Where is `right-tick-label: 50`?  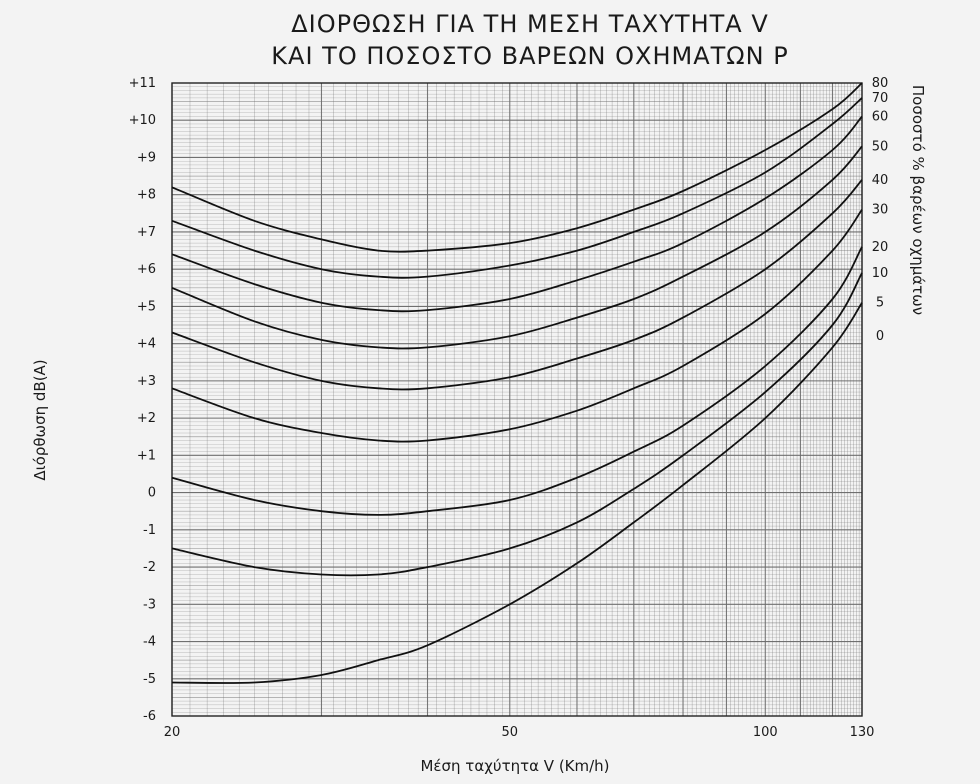
right-tick-label: 50 is located at coordinates (880, 146).